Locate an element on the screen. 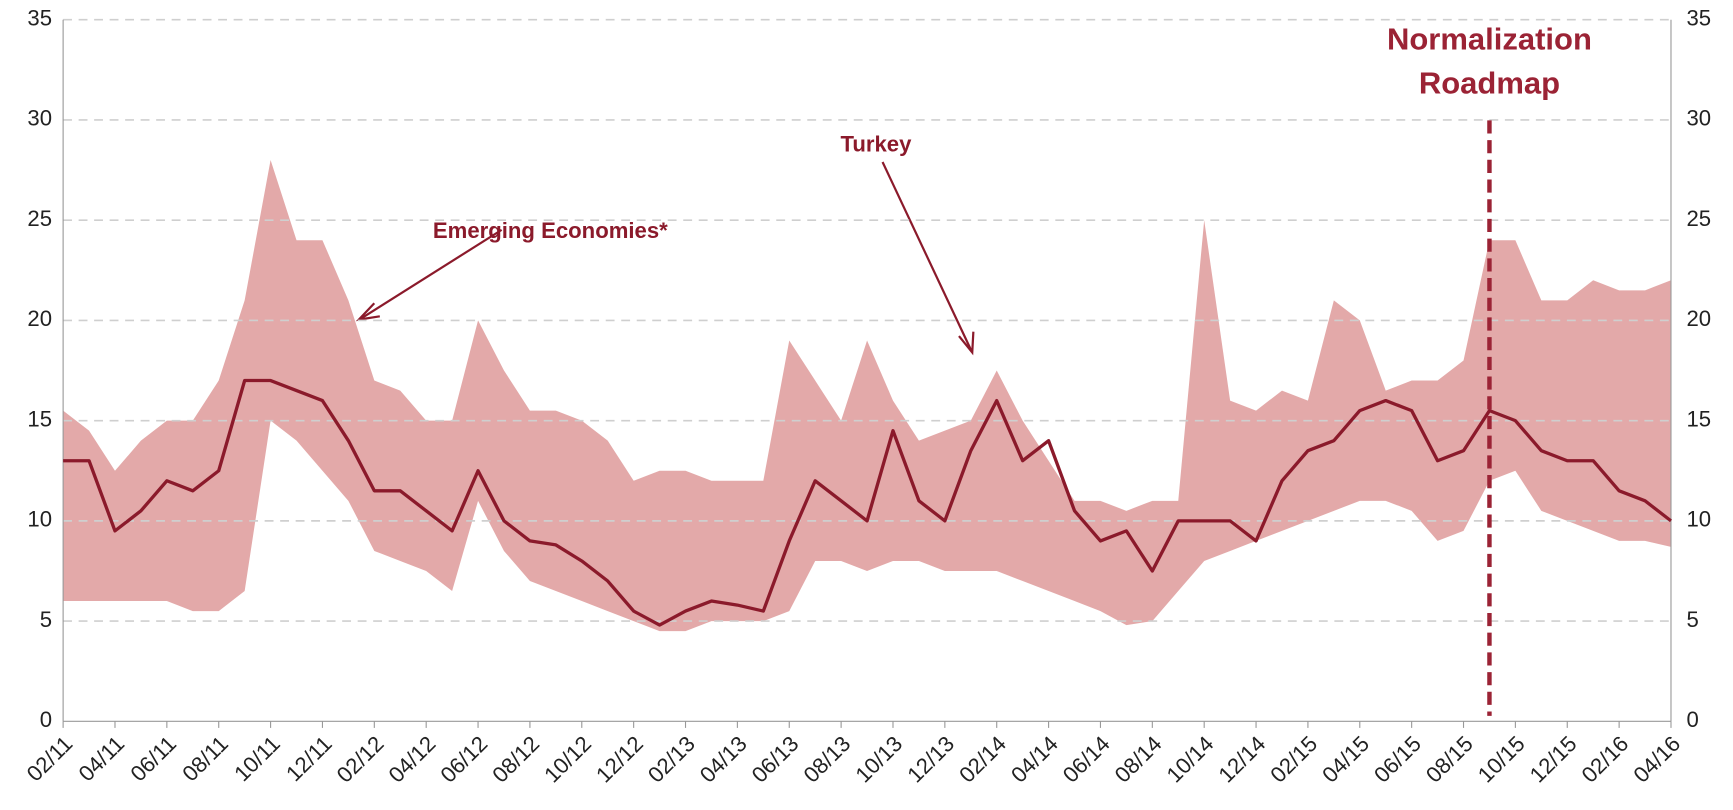  y2-tick-label: 5 is located at coordinates (1692, 619).